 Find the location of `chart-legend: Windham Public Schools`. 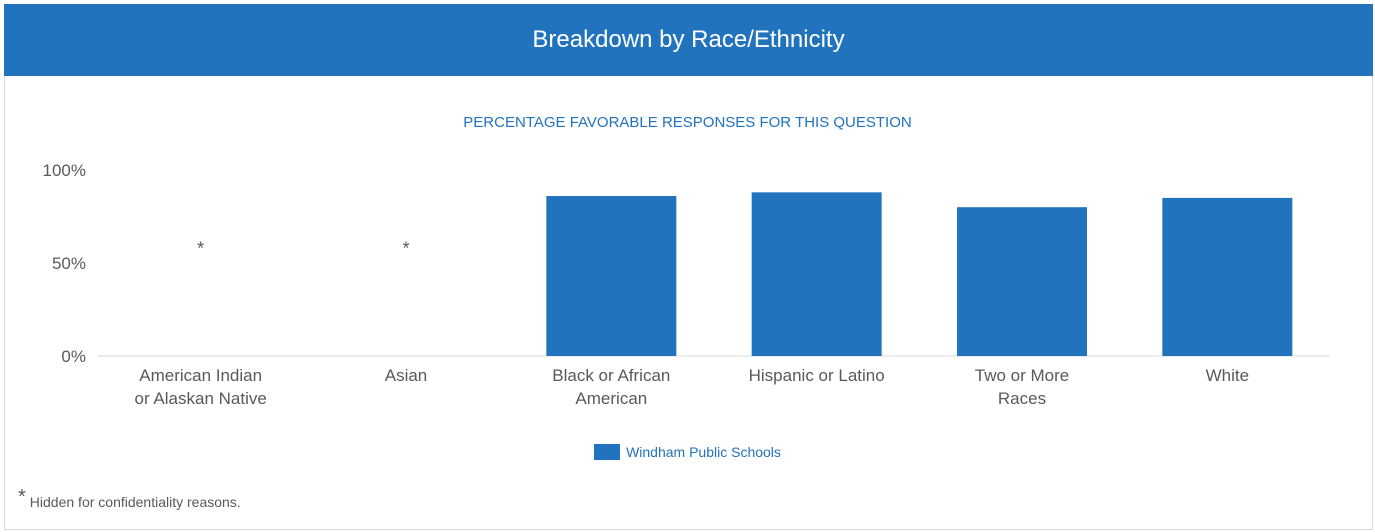

chart-legend: Windham Public Schools is located at coordinates (687, 452).